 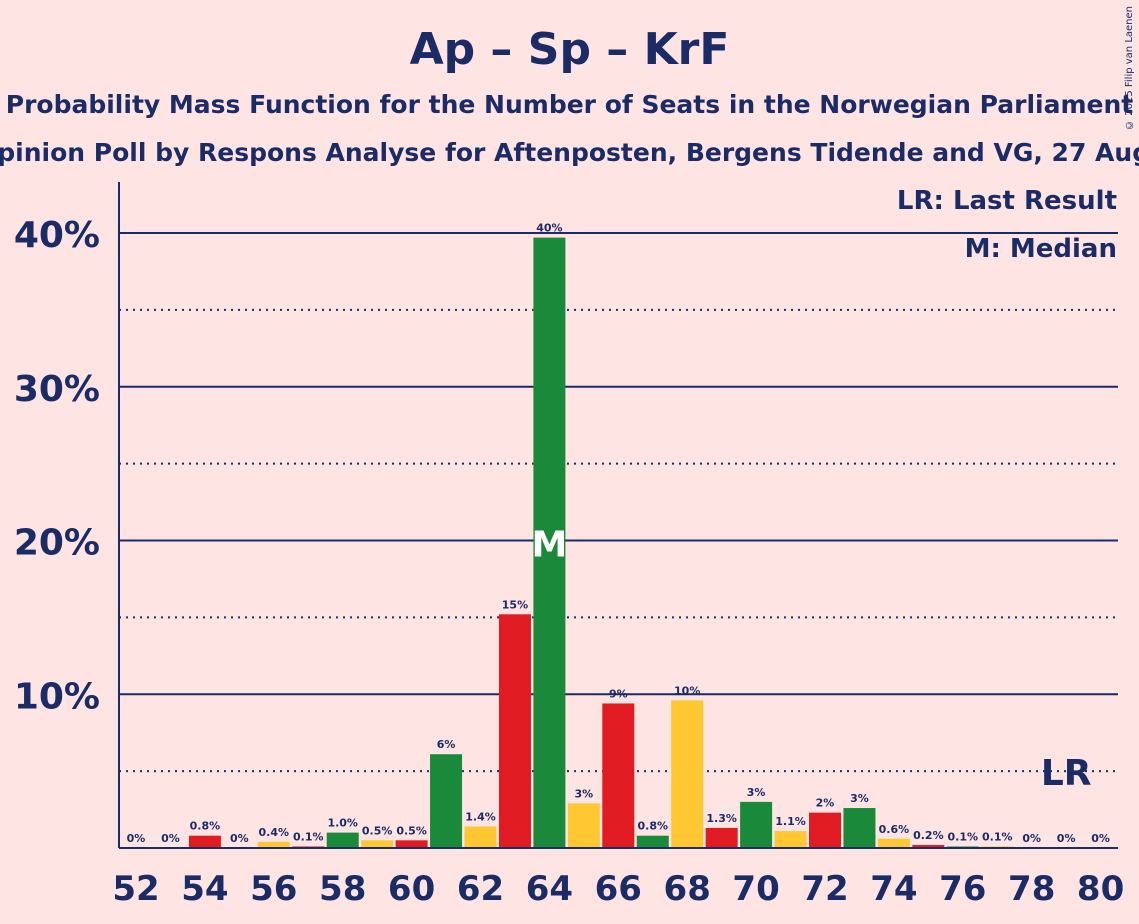 I want to click on bar-value-label: 40%, so click(x=549, y=228).